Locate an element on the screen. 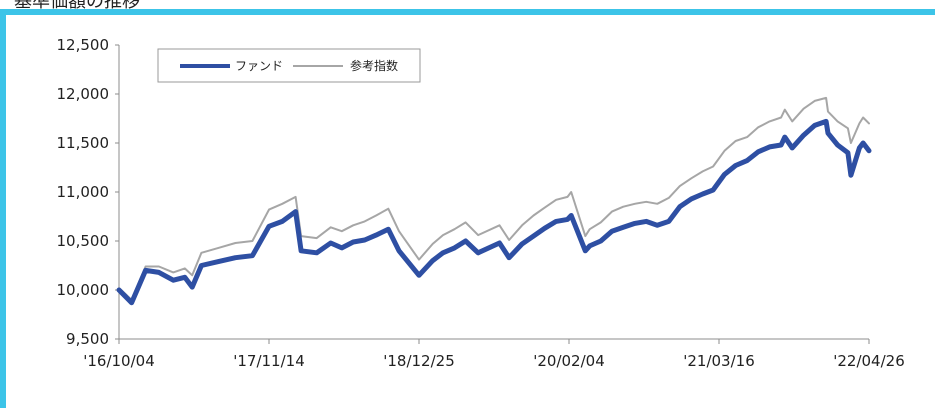 The image size is (935, 408). chart-legend: ファンド 参考指数 is located at coordinates (289, 65).